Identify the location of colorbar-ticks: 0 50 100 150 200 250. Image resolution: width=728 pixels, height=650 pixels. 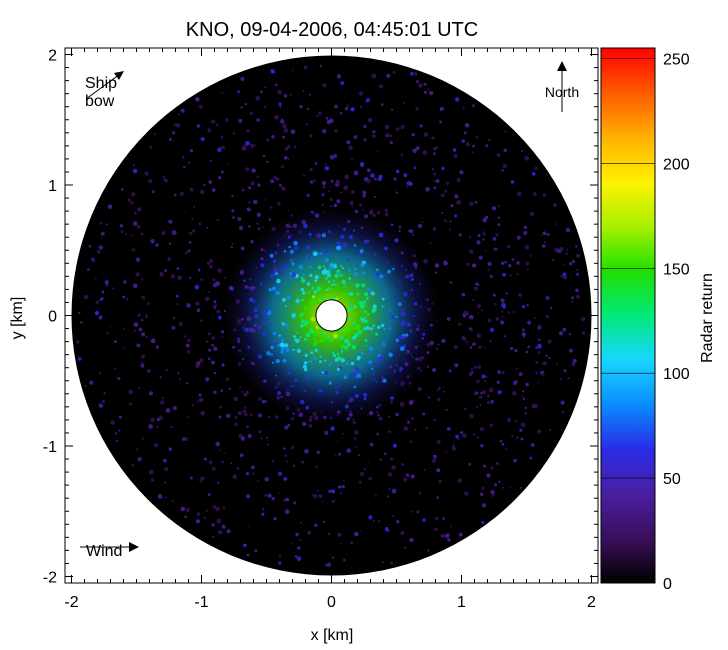
(645, 322).